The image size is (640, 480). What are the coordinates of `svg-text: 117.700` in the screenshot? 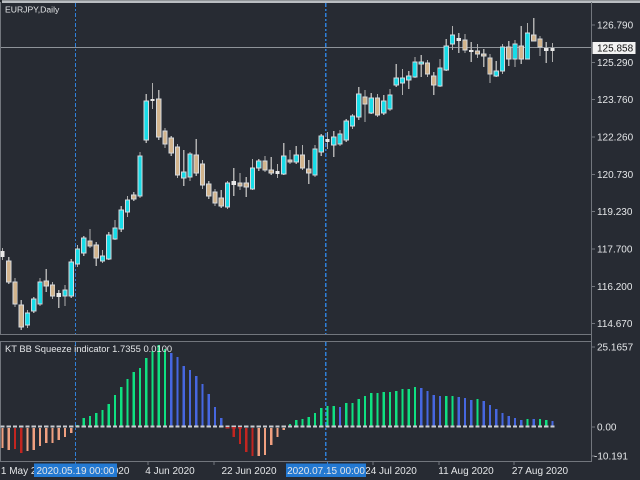 It's located at (615, 250).